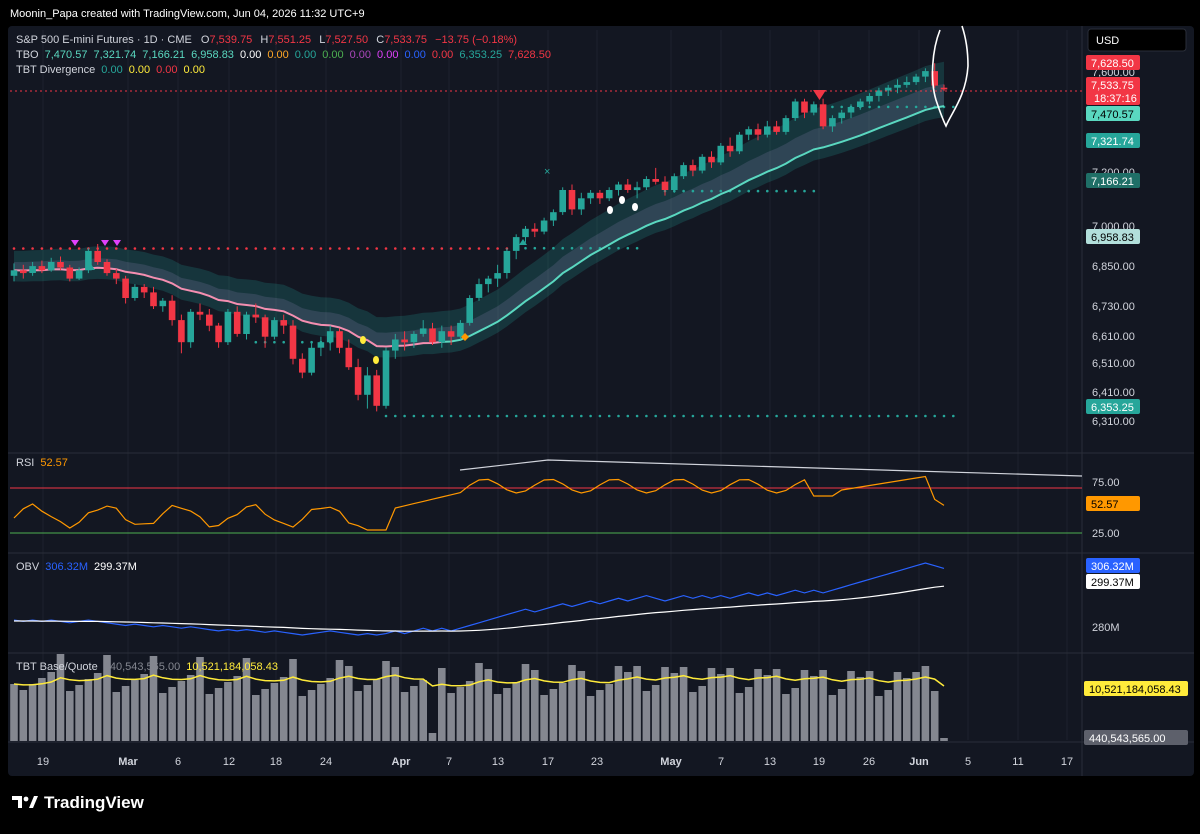  What do you see at coordinates (555, 762) in the screenshot?
I see `time-axis: 19 Mar 6 12 18 24 Apr 7 13 17 23 May 7 13 19 26 Jun 5 11 17` at bounding box center [555, 762].